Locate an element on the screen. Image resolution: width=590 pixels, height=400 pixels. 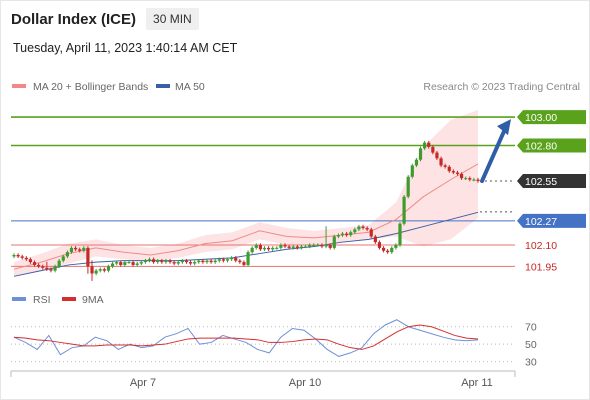
level-label-102.55: 102.55 is located at coordinates (541, 182).